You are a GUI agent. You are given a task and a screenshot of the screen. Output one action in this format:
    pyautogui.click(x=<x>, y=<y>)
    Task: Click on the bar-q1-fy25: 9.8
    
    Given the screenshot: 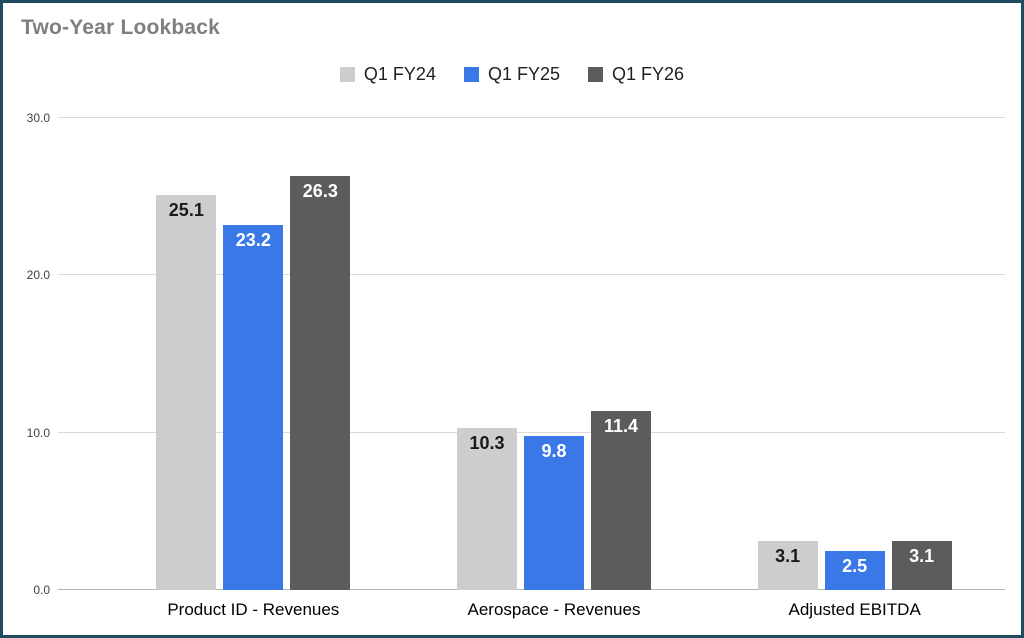 What is the action you would take?
    pyautogui.click(x=553, y=512)
    